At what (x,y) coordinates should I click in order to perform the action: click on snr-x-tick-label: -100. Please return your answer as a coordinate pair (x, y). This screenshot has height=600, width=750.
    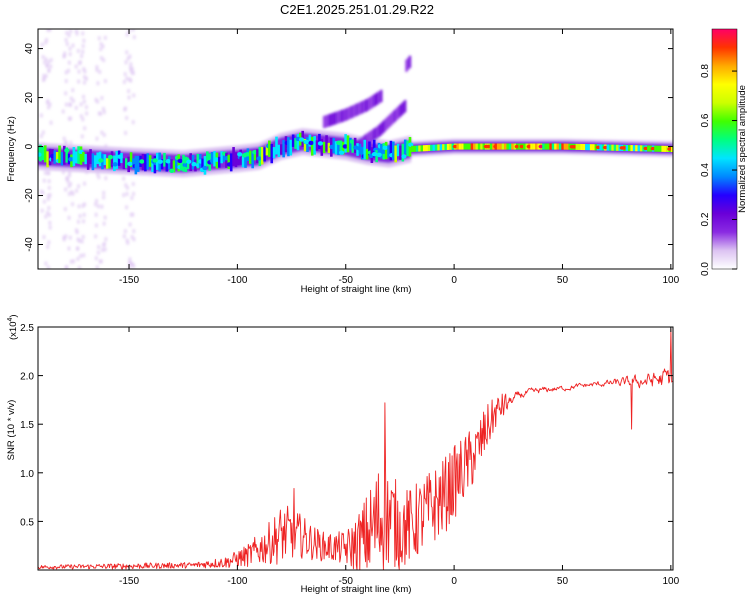
    Looking at the image, I should click on (237, 581).